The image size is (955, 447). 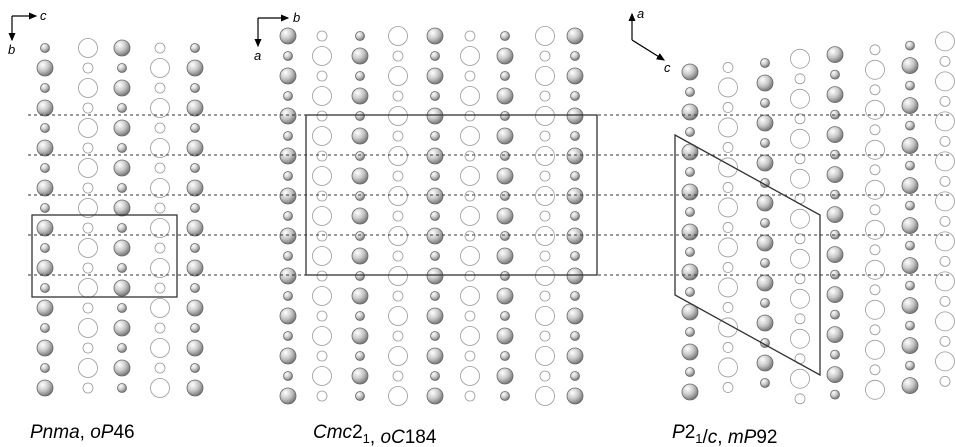 I want to click on caption-part: P, so click(x=678, y=432).